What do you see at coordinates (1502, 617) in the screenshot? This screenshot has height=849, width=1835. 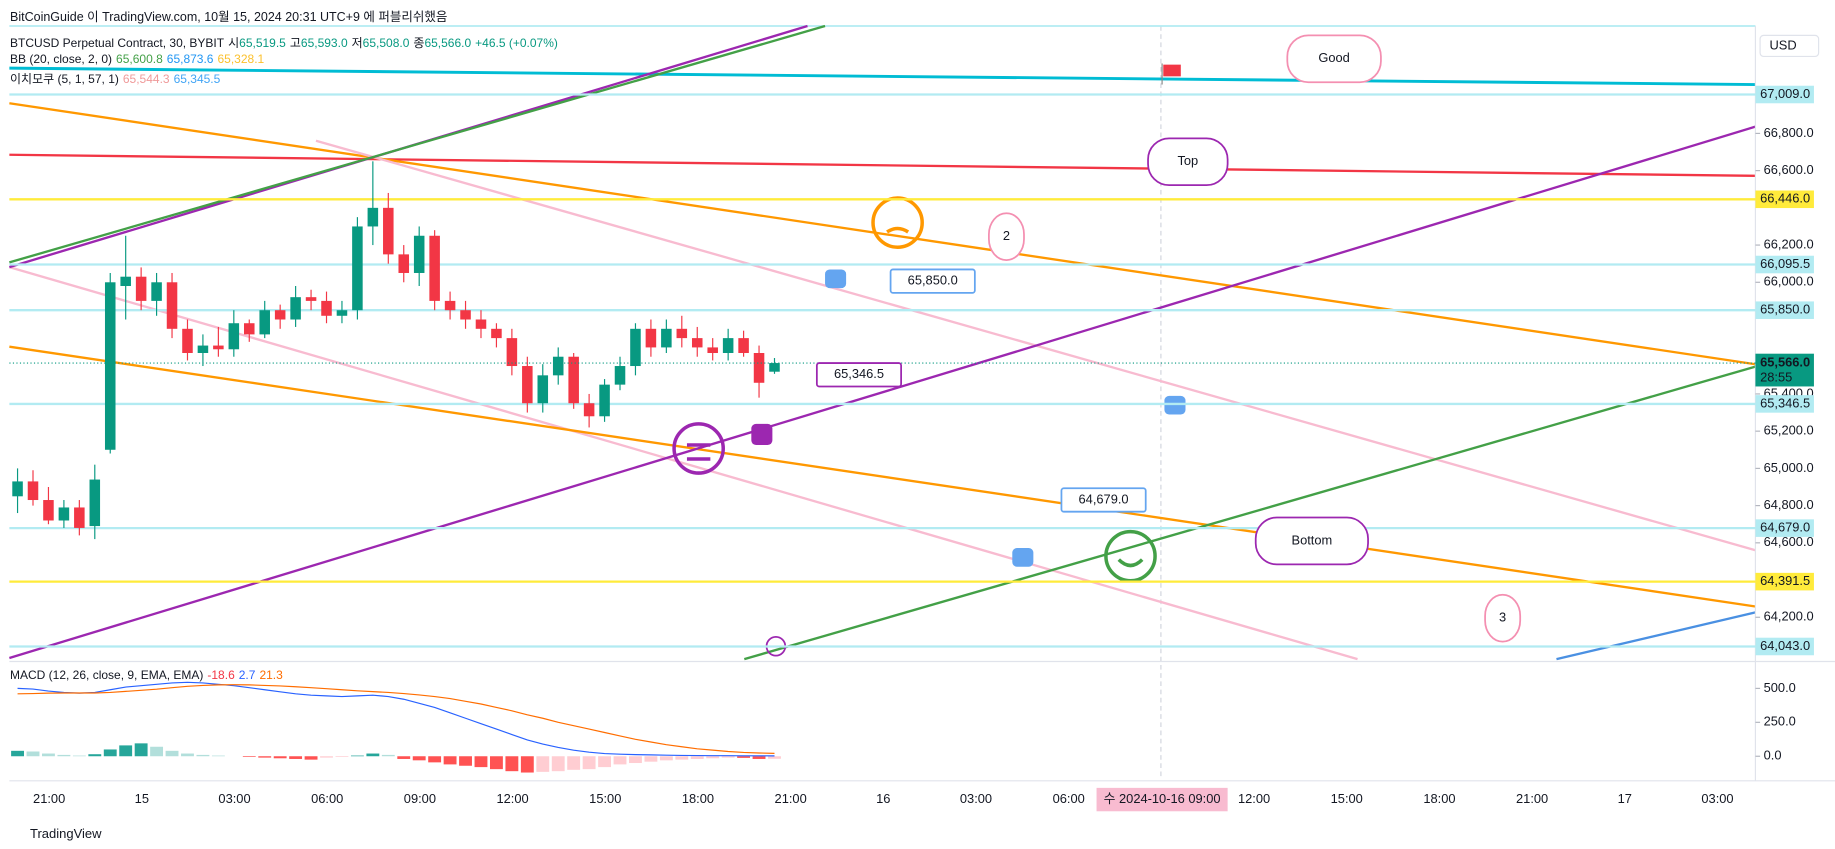 I see `annotation: 3` at bounding box center [1502, 617].